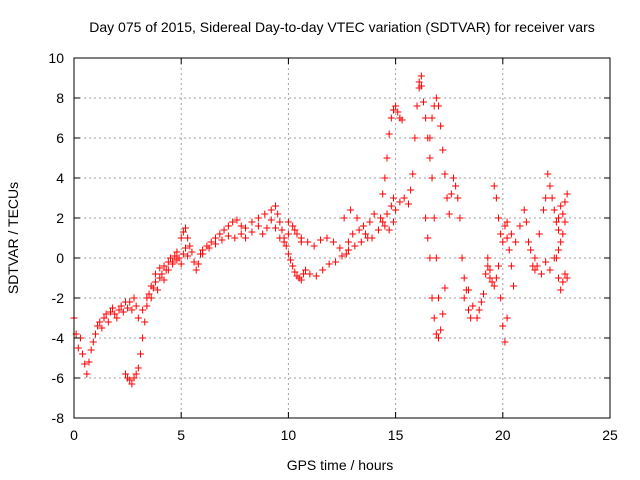  I want to click on y-tick-label: 2, so click(60, 218).